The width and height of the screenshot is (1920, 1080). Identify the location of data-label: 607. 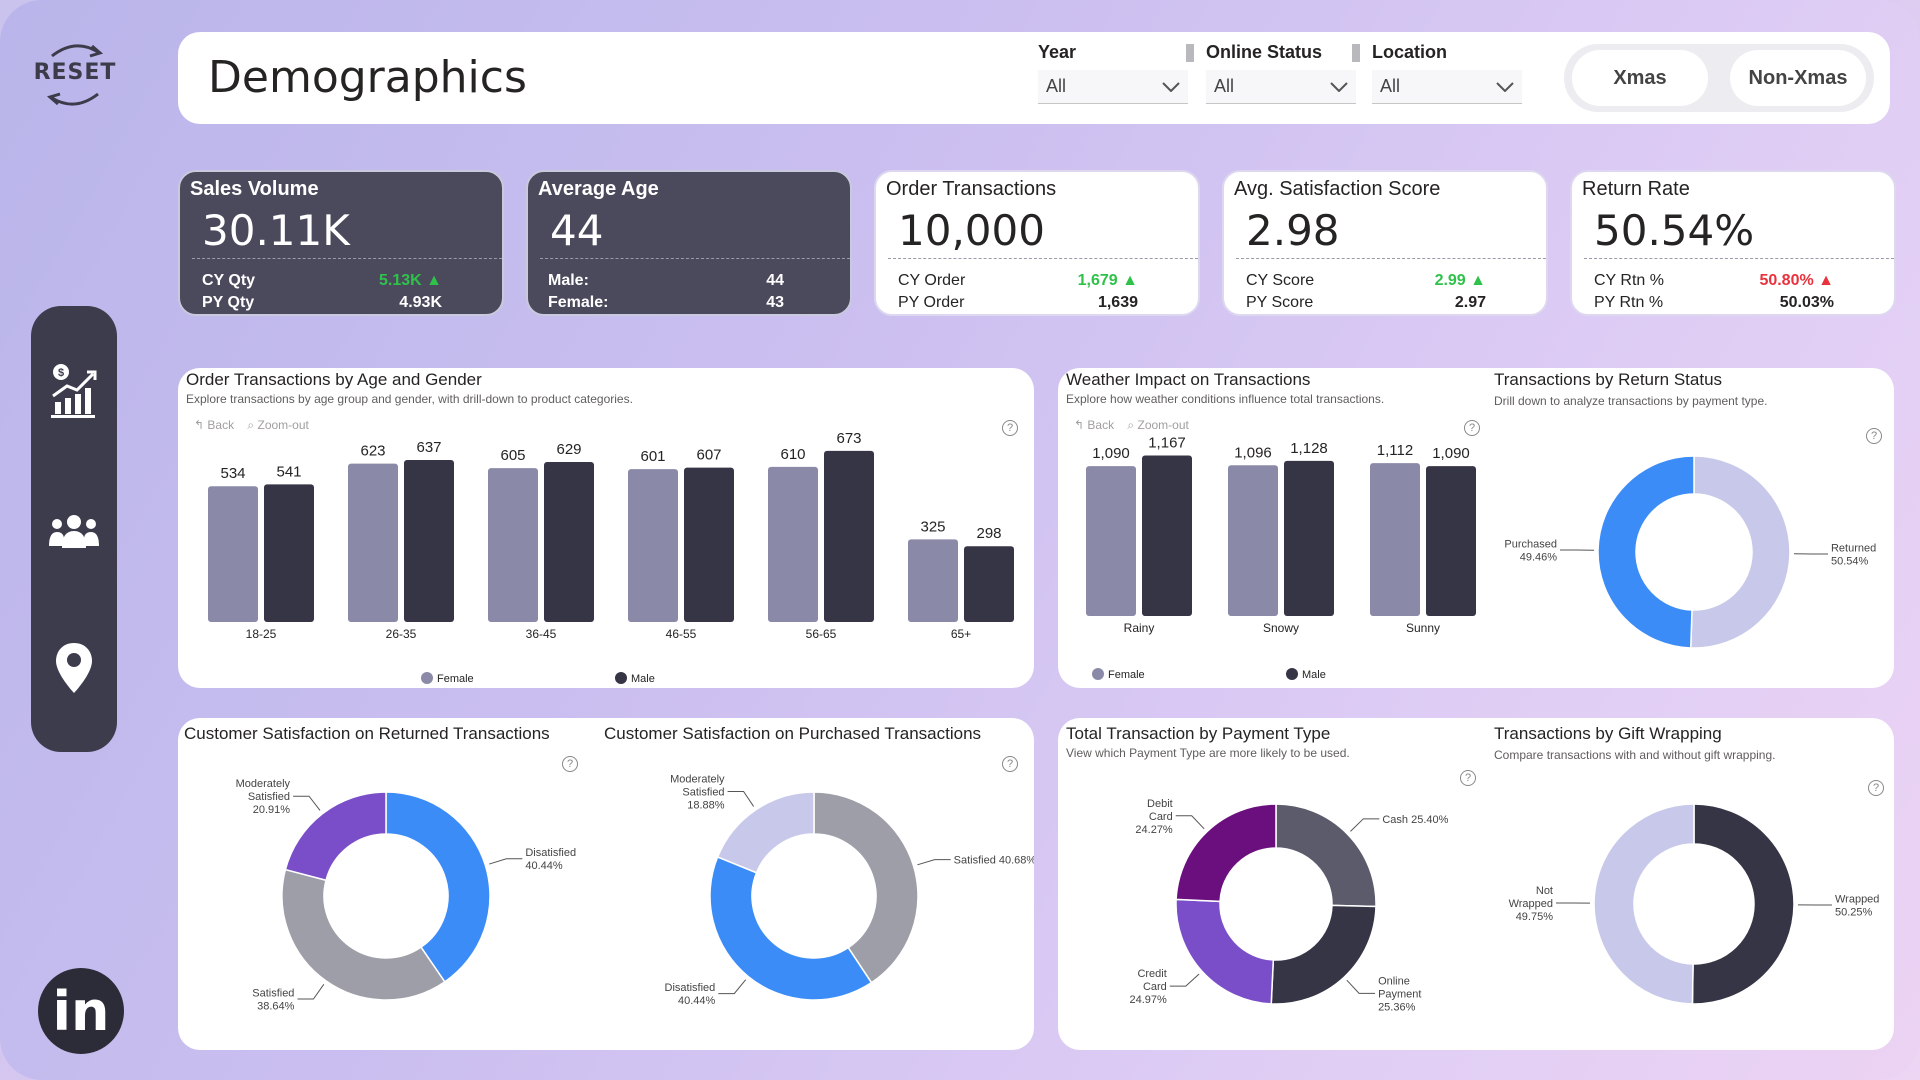
(708, 455).